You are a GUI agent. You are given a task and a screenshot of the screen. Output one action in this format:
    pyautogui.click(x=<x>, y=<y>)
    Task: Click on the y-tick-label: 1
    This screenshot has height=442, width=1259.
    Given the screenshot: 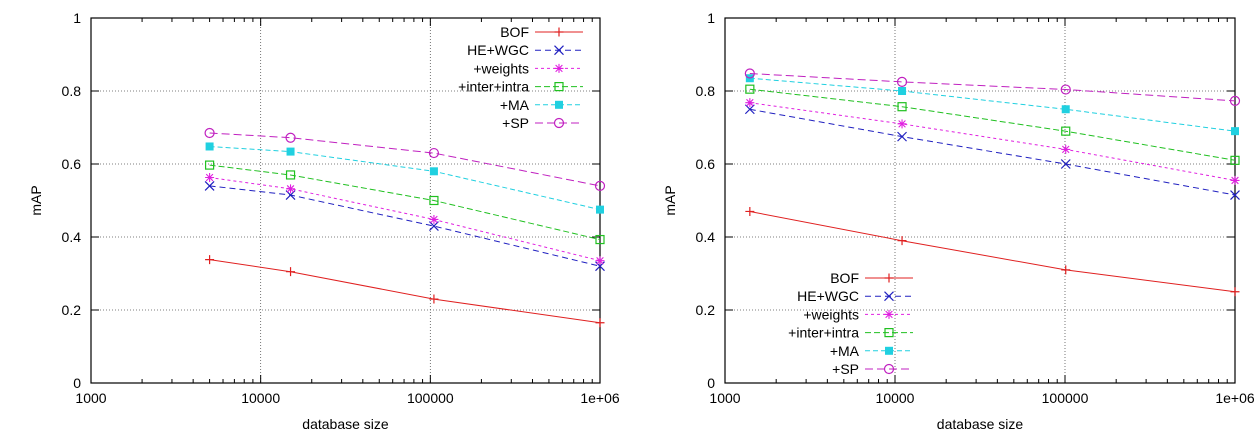 What is the action you would take?
    pyautogui.click(x=711, y=18)
    